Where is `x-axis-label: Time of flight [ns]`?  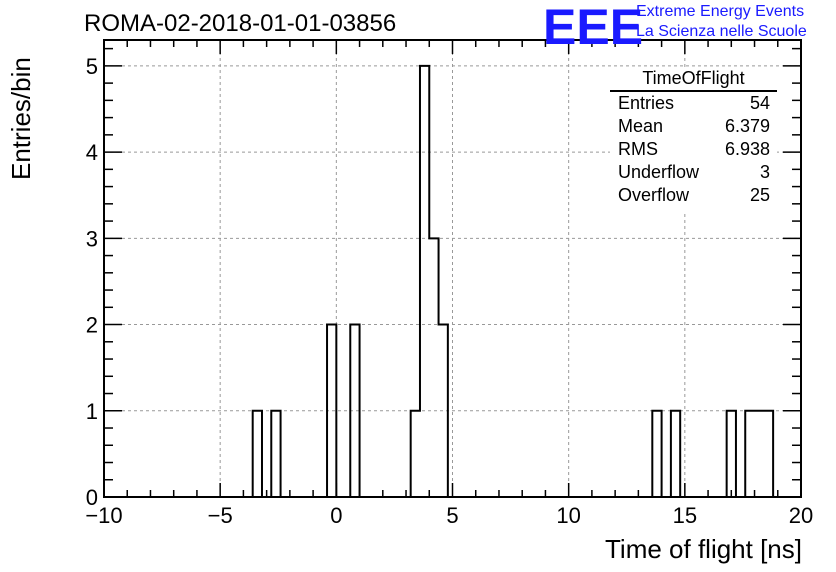
x-axis-label: Time of flight [ns] is located at coordinates (703, 549).